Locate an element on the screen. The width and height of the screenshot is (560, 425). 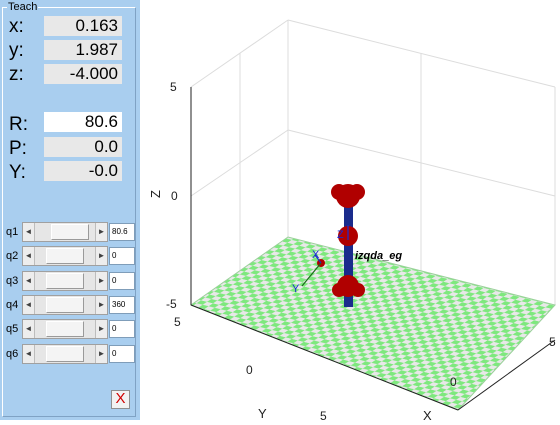
joint-value-q3: 0 is located at coordinates (122, 281).